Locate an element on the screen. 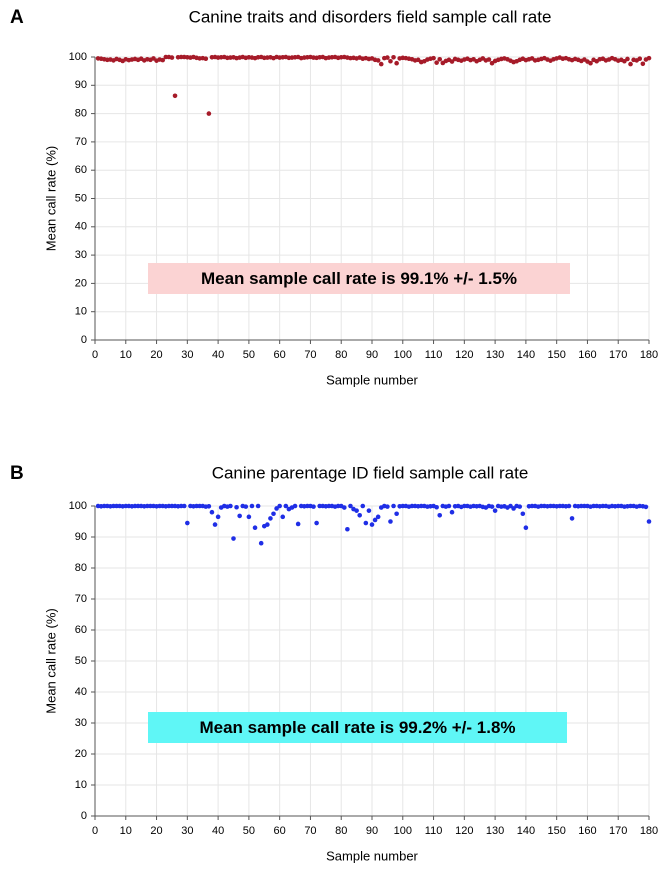  y-tick-label: 40 is located at coordinates (81, 227).